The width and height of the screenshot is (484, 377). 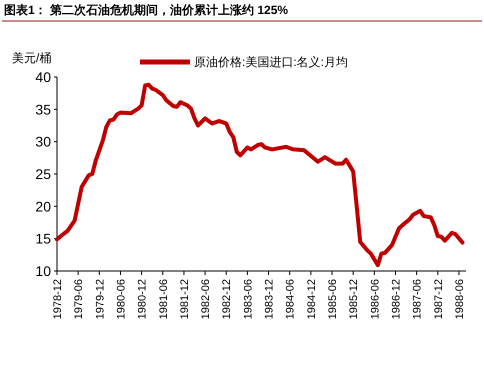 What do you see at coordinates (248, 299) in the screenshot?
I see `x-tick-label: 1983-06` at bounding box center [248, 299].